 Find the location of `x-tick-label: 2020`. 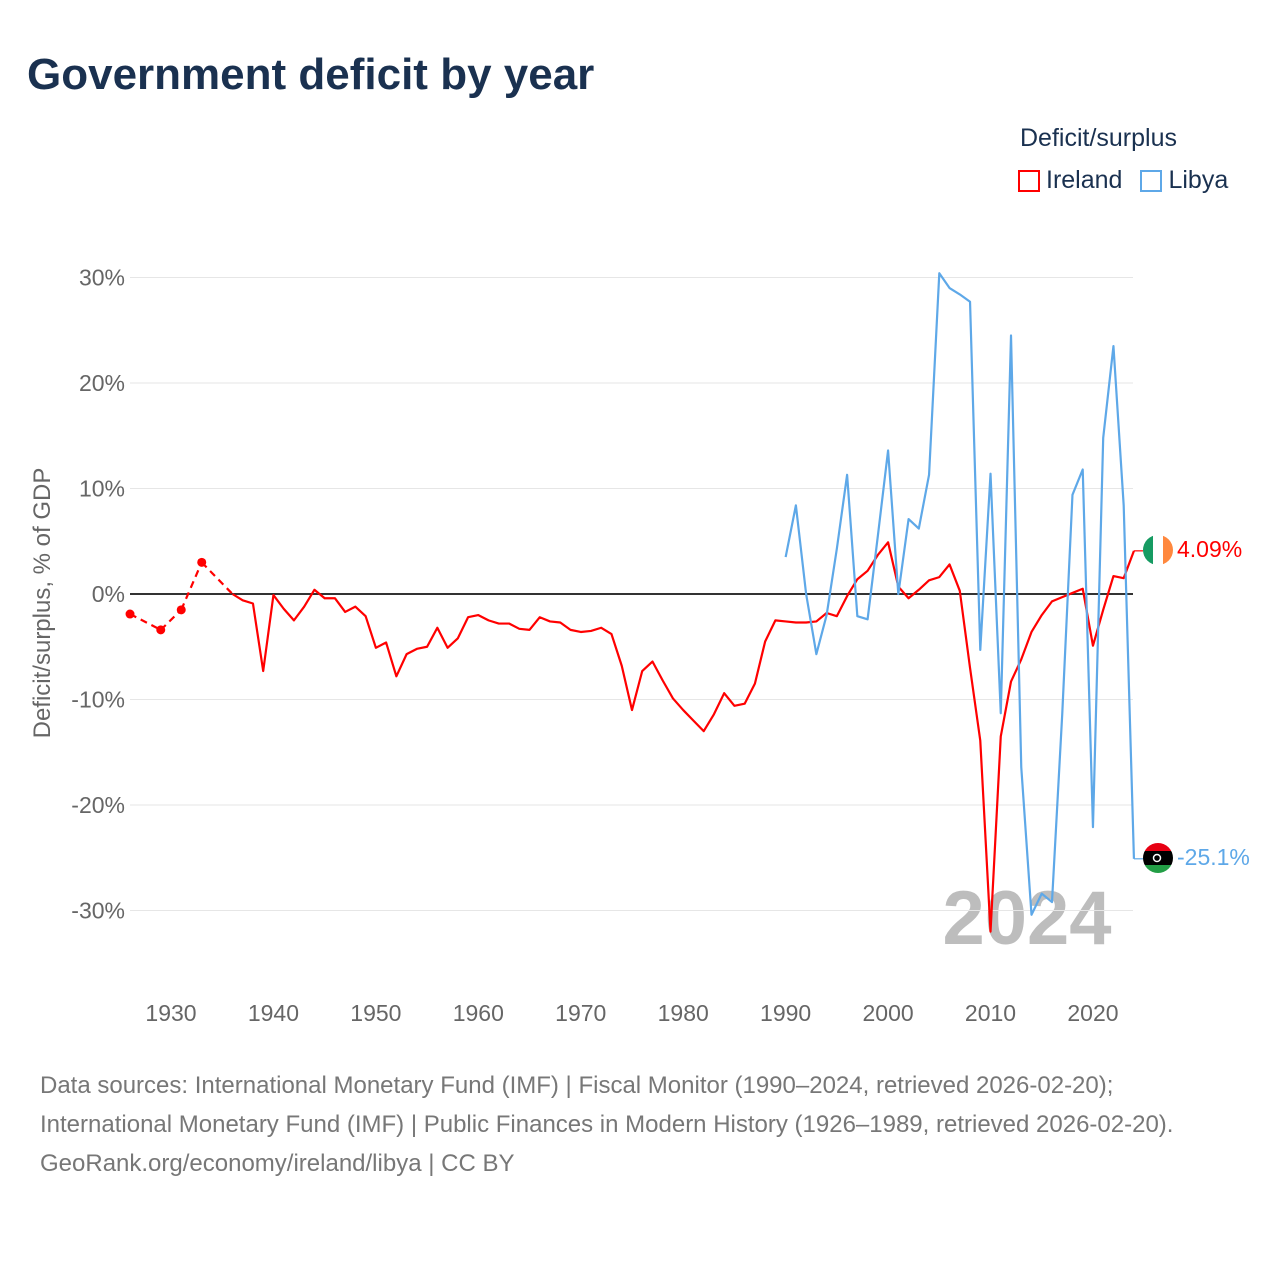

x-tick-label: 2020 is located at coordinates (1092, 1013).